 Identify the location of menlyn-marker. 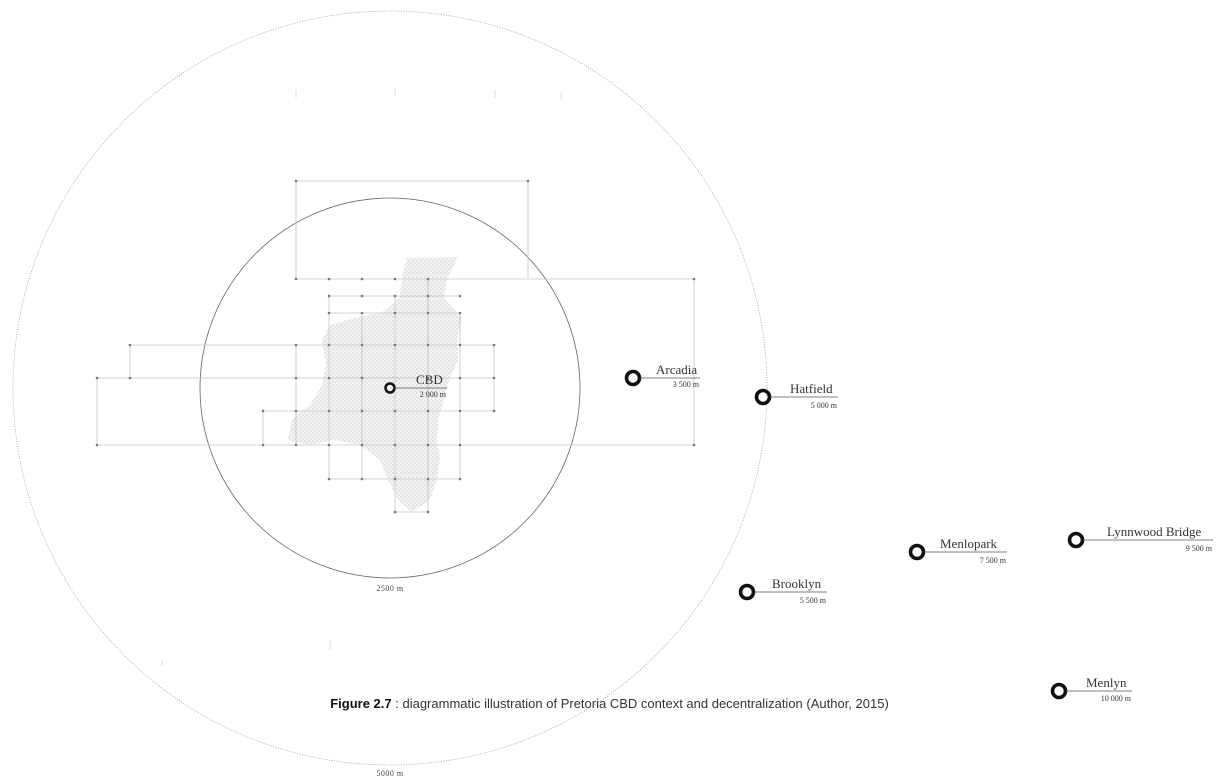
(1059, 691).